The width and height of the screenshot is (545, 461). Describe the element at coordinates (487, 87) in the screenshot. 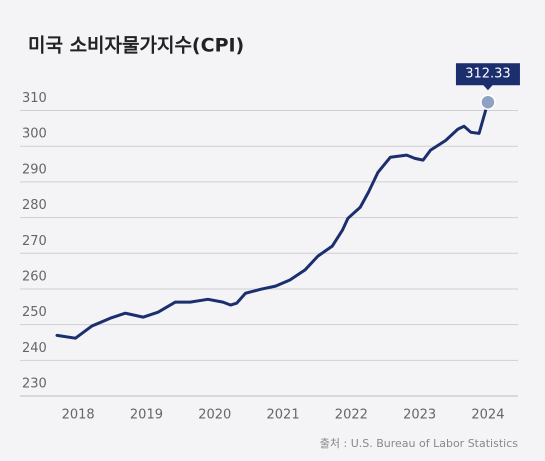

I see `value-label-pointer` at that location.